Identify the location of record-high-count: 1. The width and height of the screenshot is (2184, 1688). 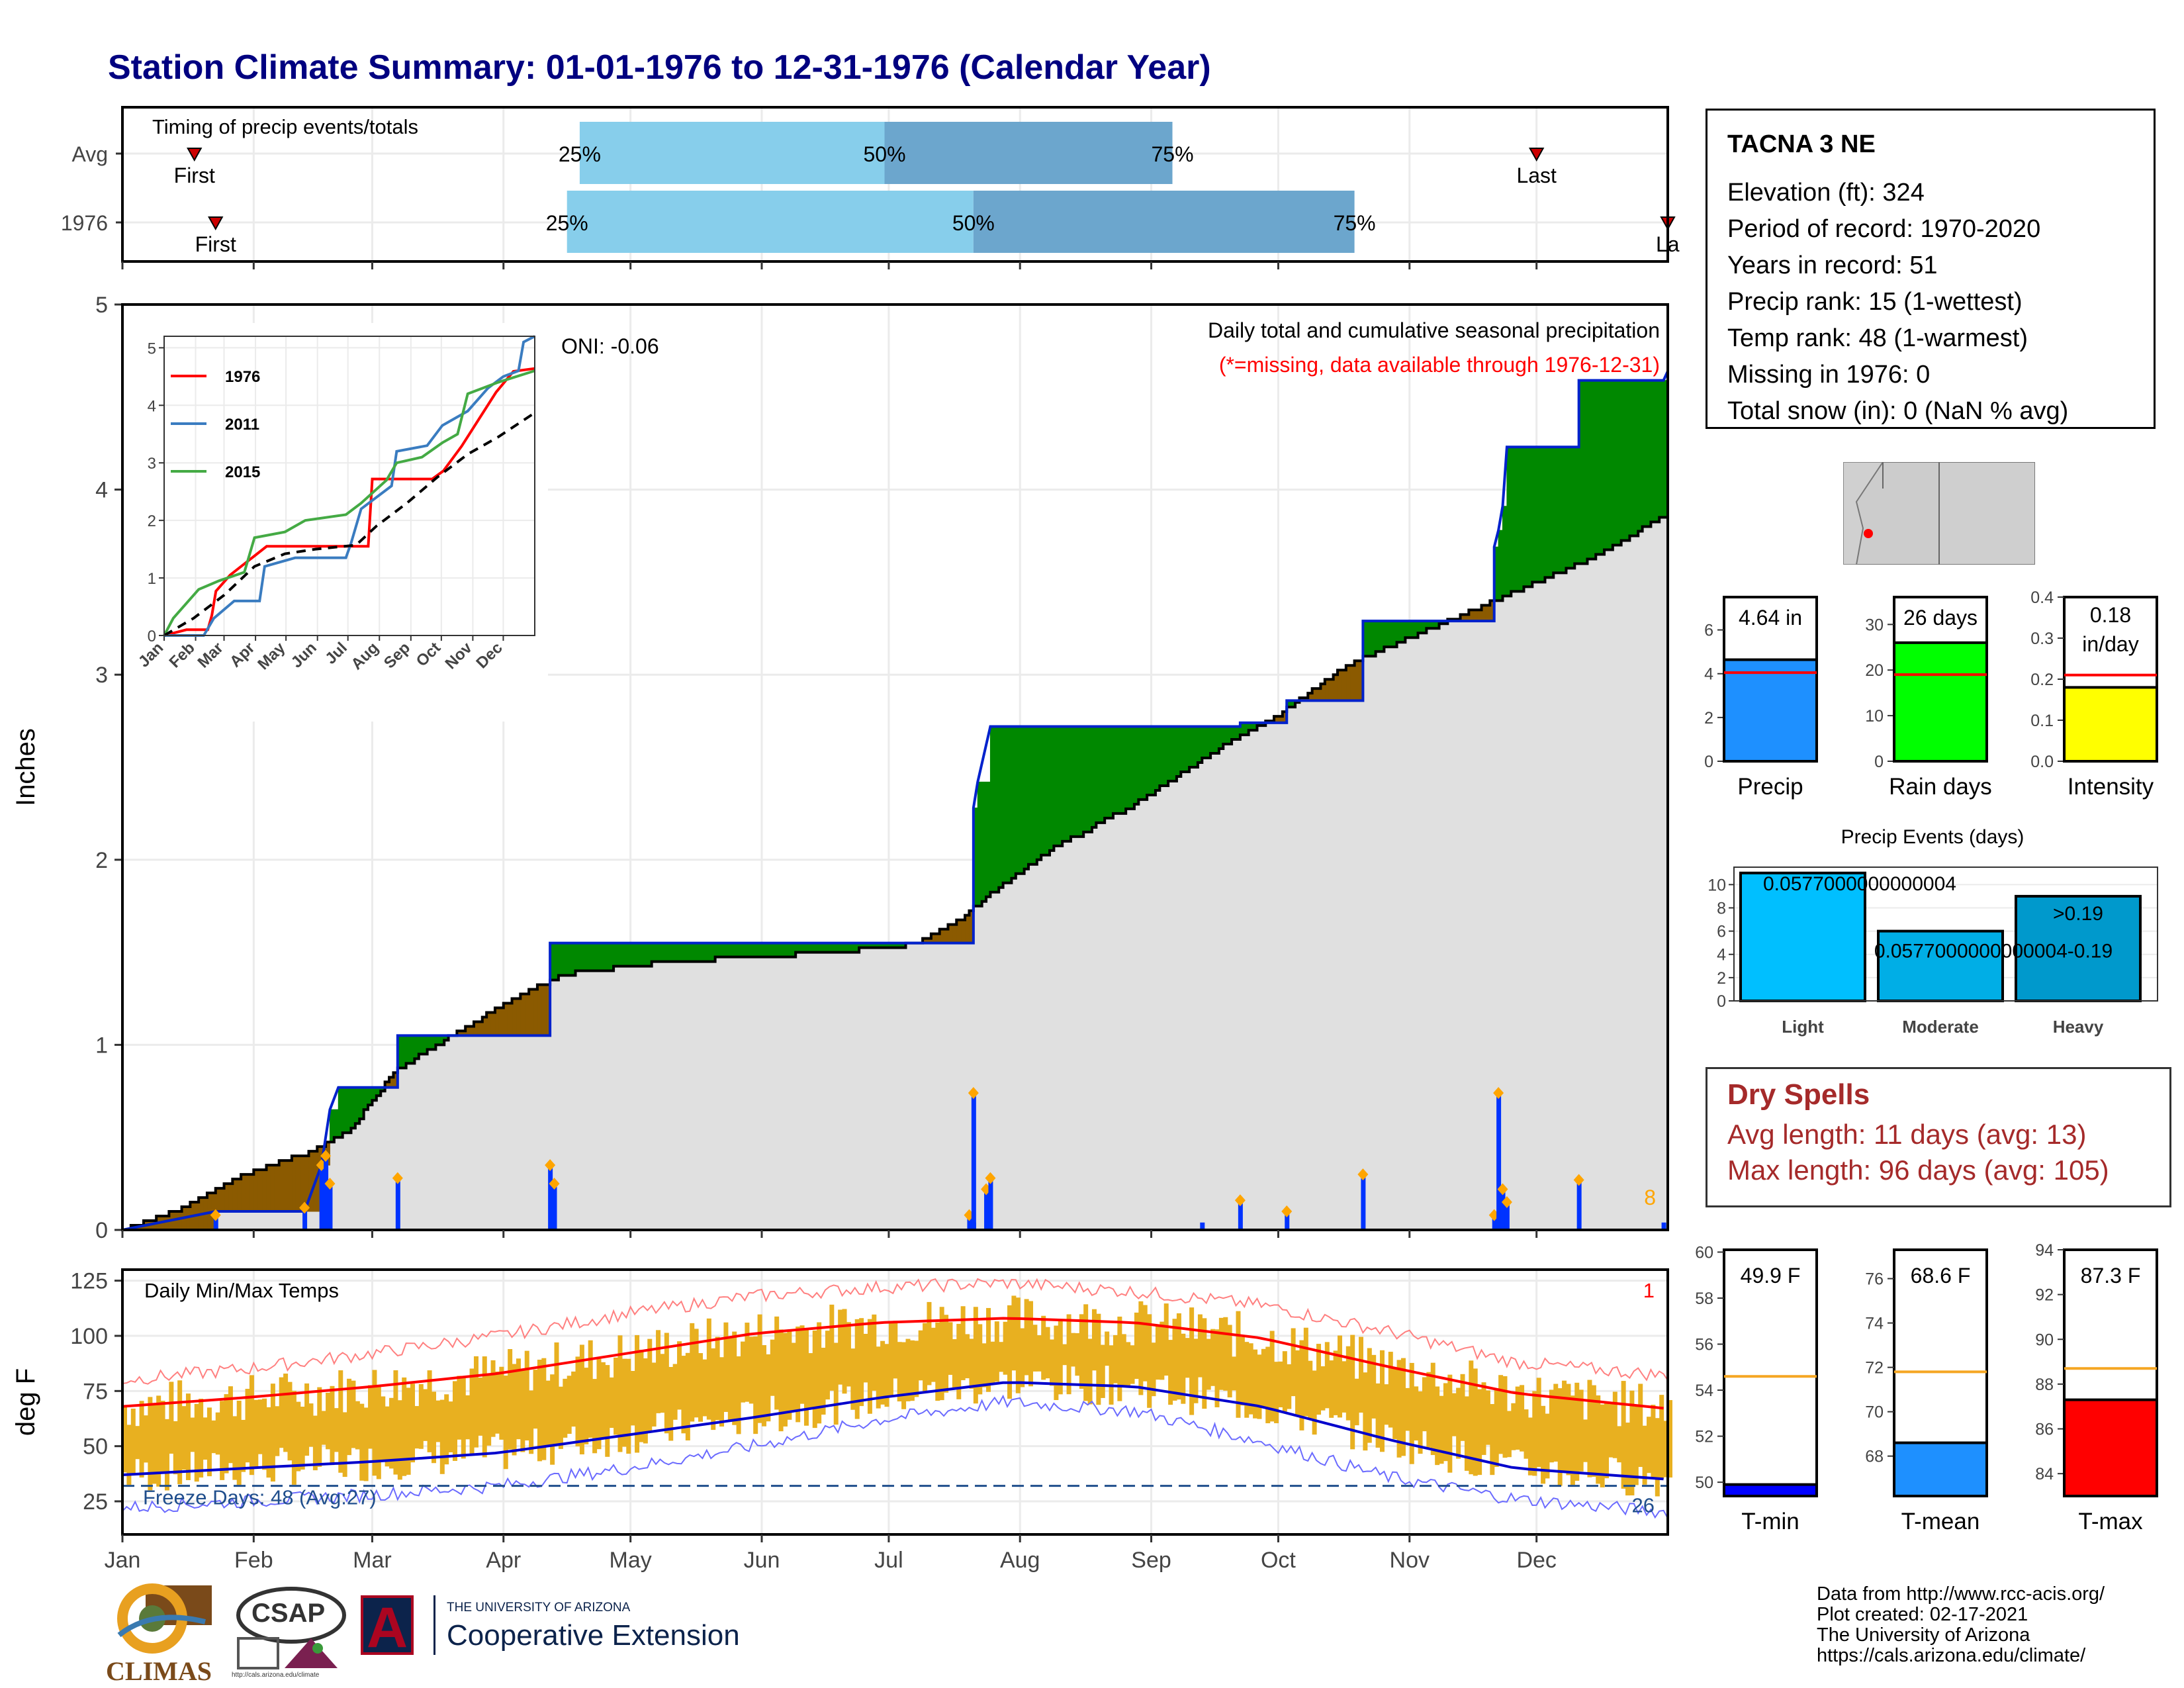
(1649, 1290).